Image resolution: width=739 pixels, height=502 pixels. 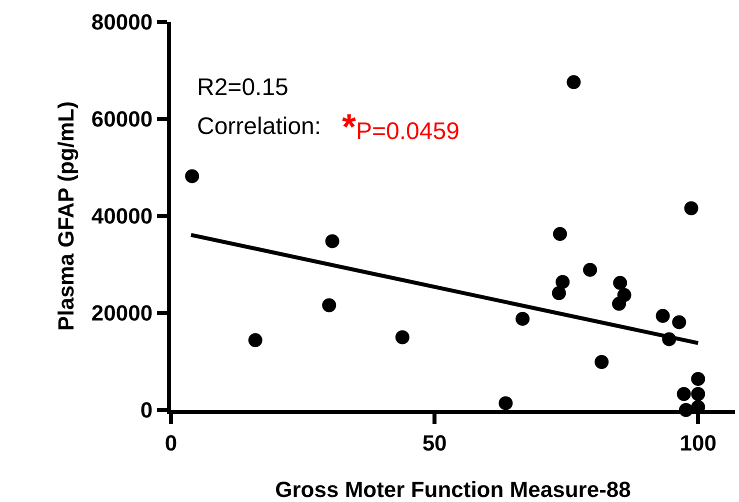 What do you see at coordinates (453, 489) in the screenshot?
I see `x-axis-title: Gross Moter Function Measure-88` at bounding box center [453, 489].